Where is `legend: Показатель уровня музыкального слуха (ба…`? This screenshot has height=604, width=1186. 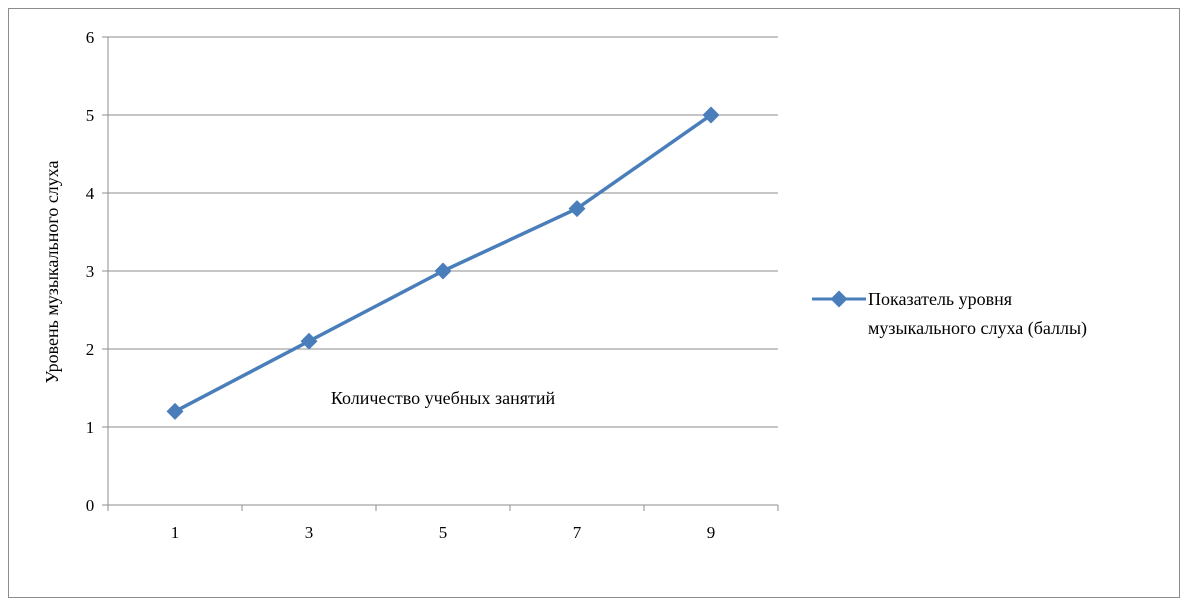 legend: Показатель уровня музыкального слуха (ба… is located at coordinates (949, 314).